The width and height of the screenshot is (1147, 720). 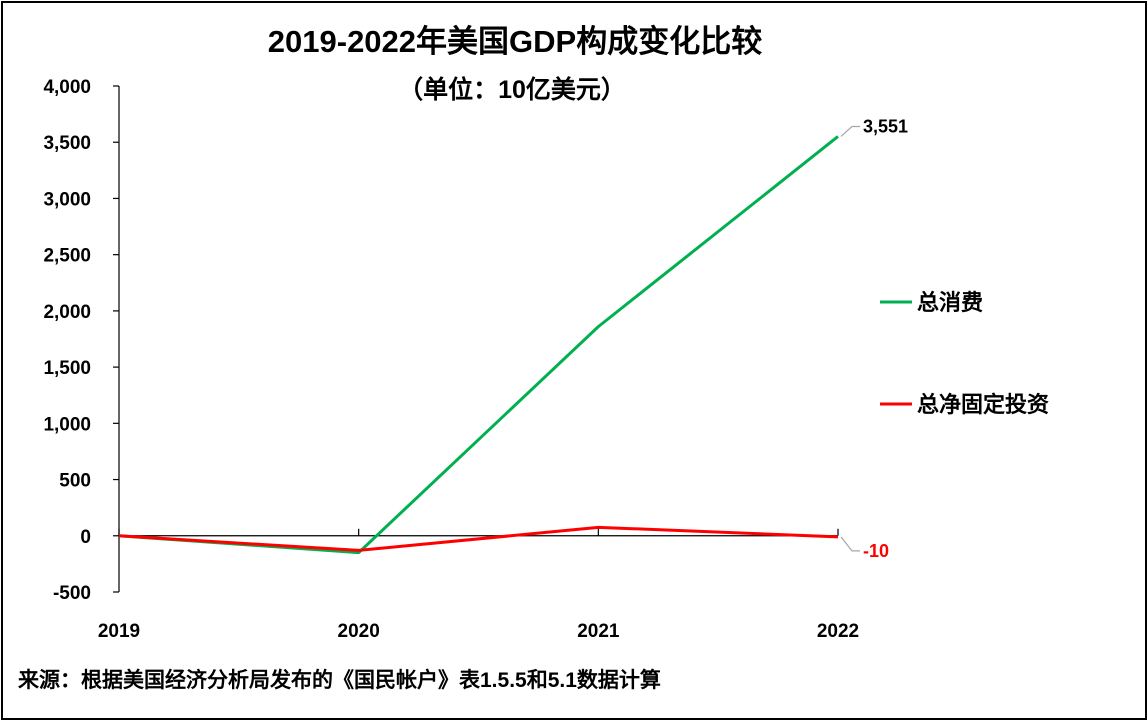 I want to click on y-tick-label: 2,500, so click(x=67, y=256).